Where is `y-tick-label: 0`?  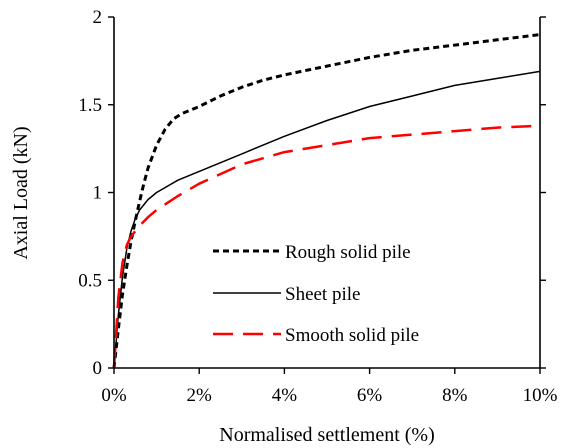 y-tick-label: 0 is located at coordinates (98, 368).